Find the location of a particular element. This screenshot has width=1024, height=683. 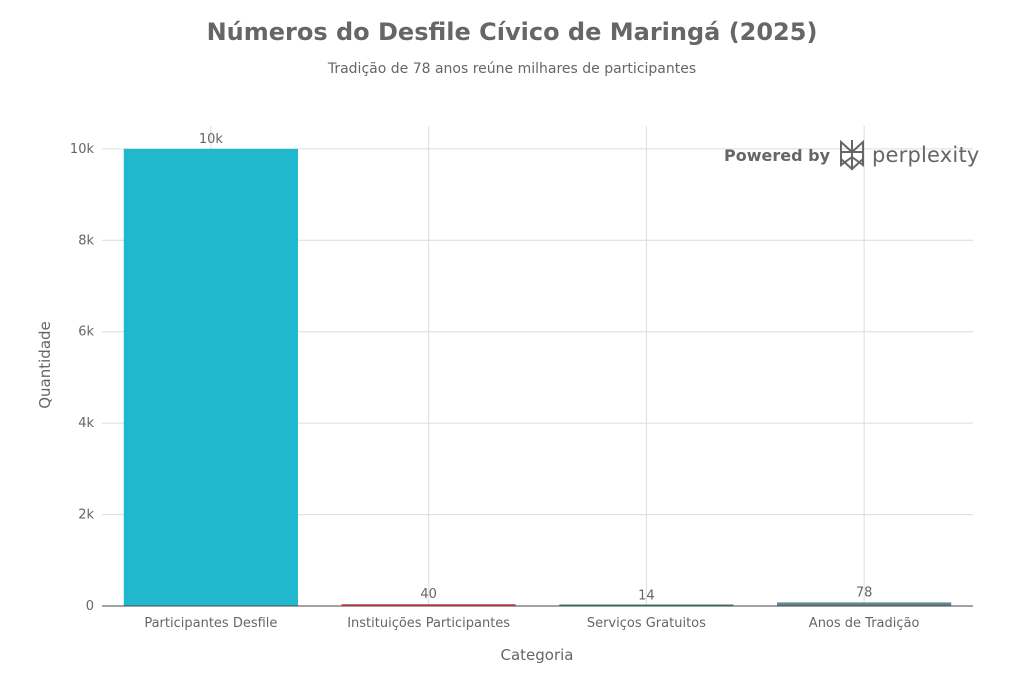

y-tick-label: 2k is located at coordinates (86, 515).